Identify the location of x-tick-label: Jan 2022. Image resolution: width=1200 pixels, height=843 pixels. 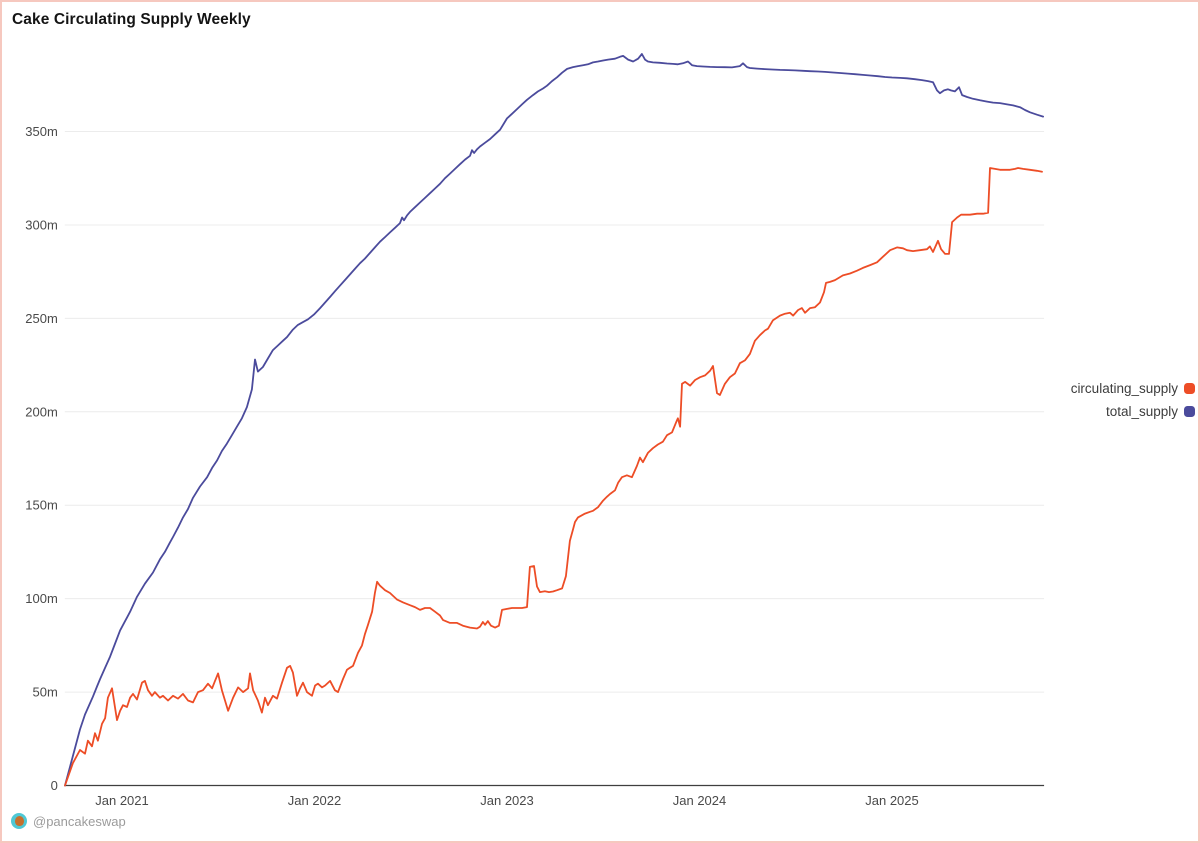
(315, 800).